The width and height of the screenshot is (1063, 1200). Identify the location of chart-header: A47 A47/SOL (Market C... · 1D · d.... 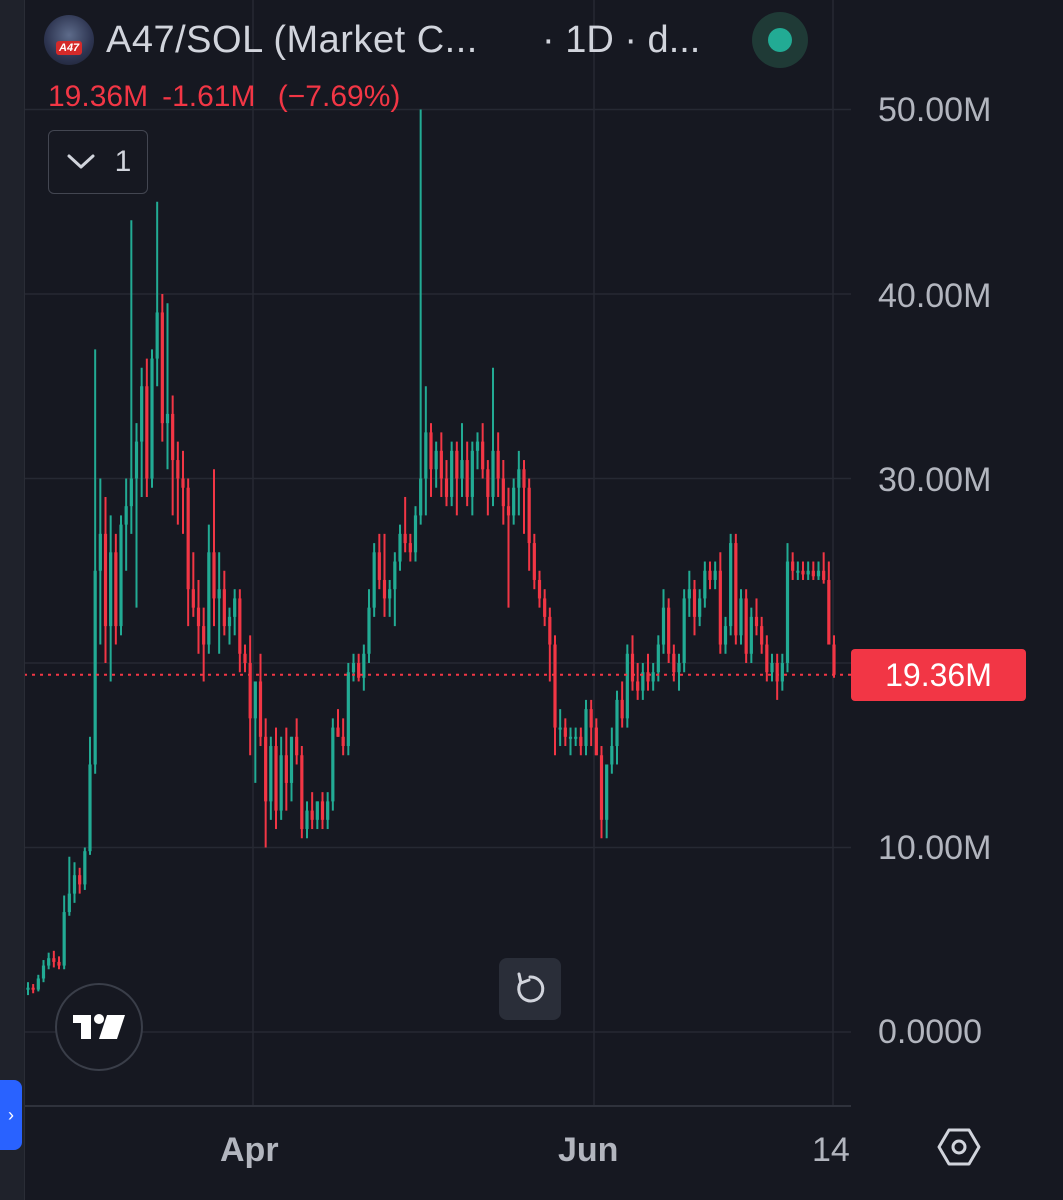
(434, 40).